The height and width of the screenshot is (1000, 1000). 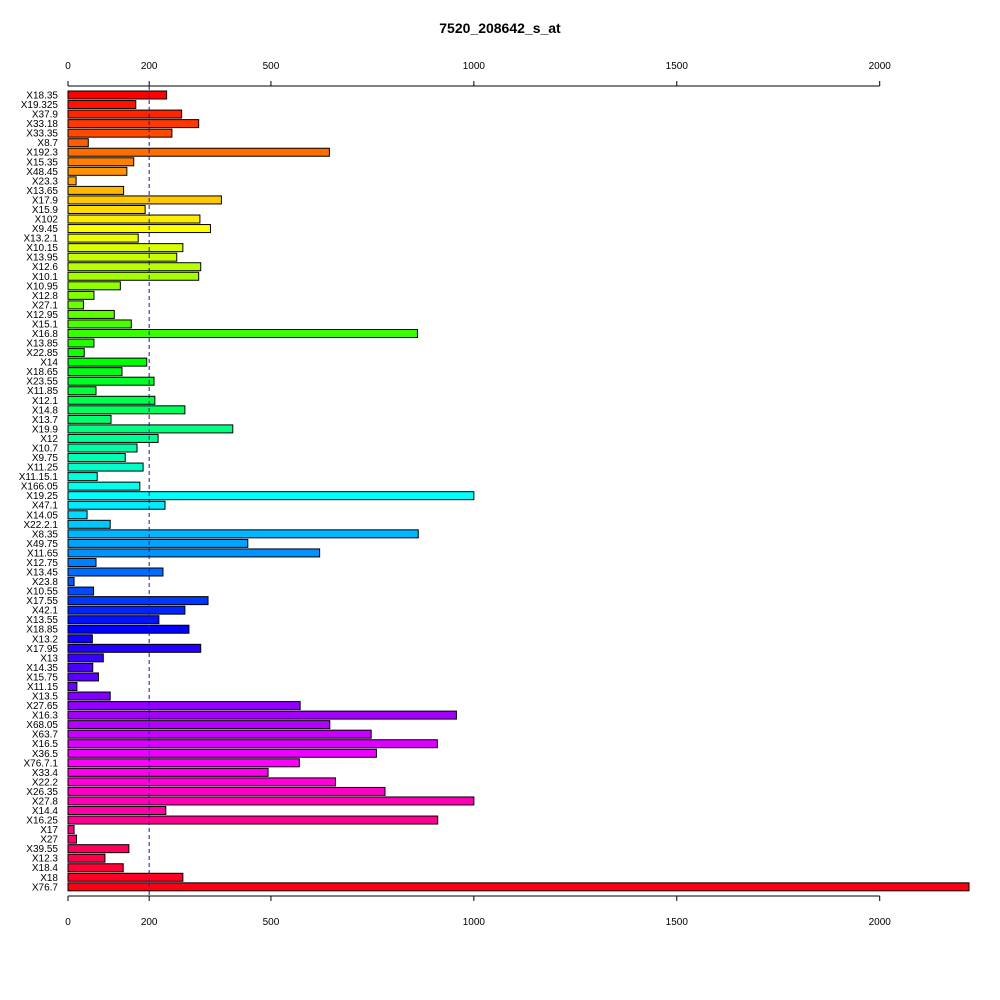 What do you see at coordinates (42, 191) in the screenshot?
I see `category-label: X13.65` at bounding box center [42, 191].